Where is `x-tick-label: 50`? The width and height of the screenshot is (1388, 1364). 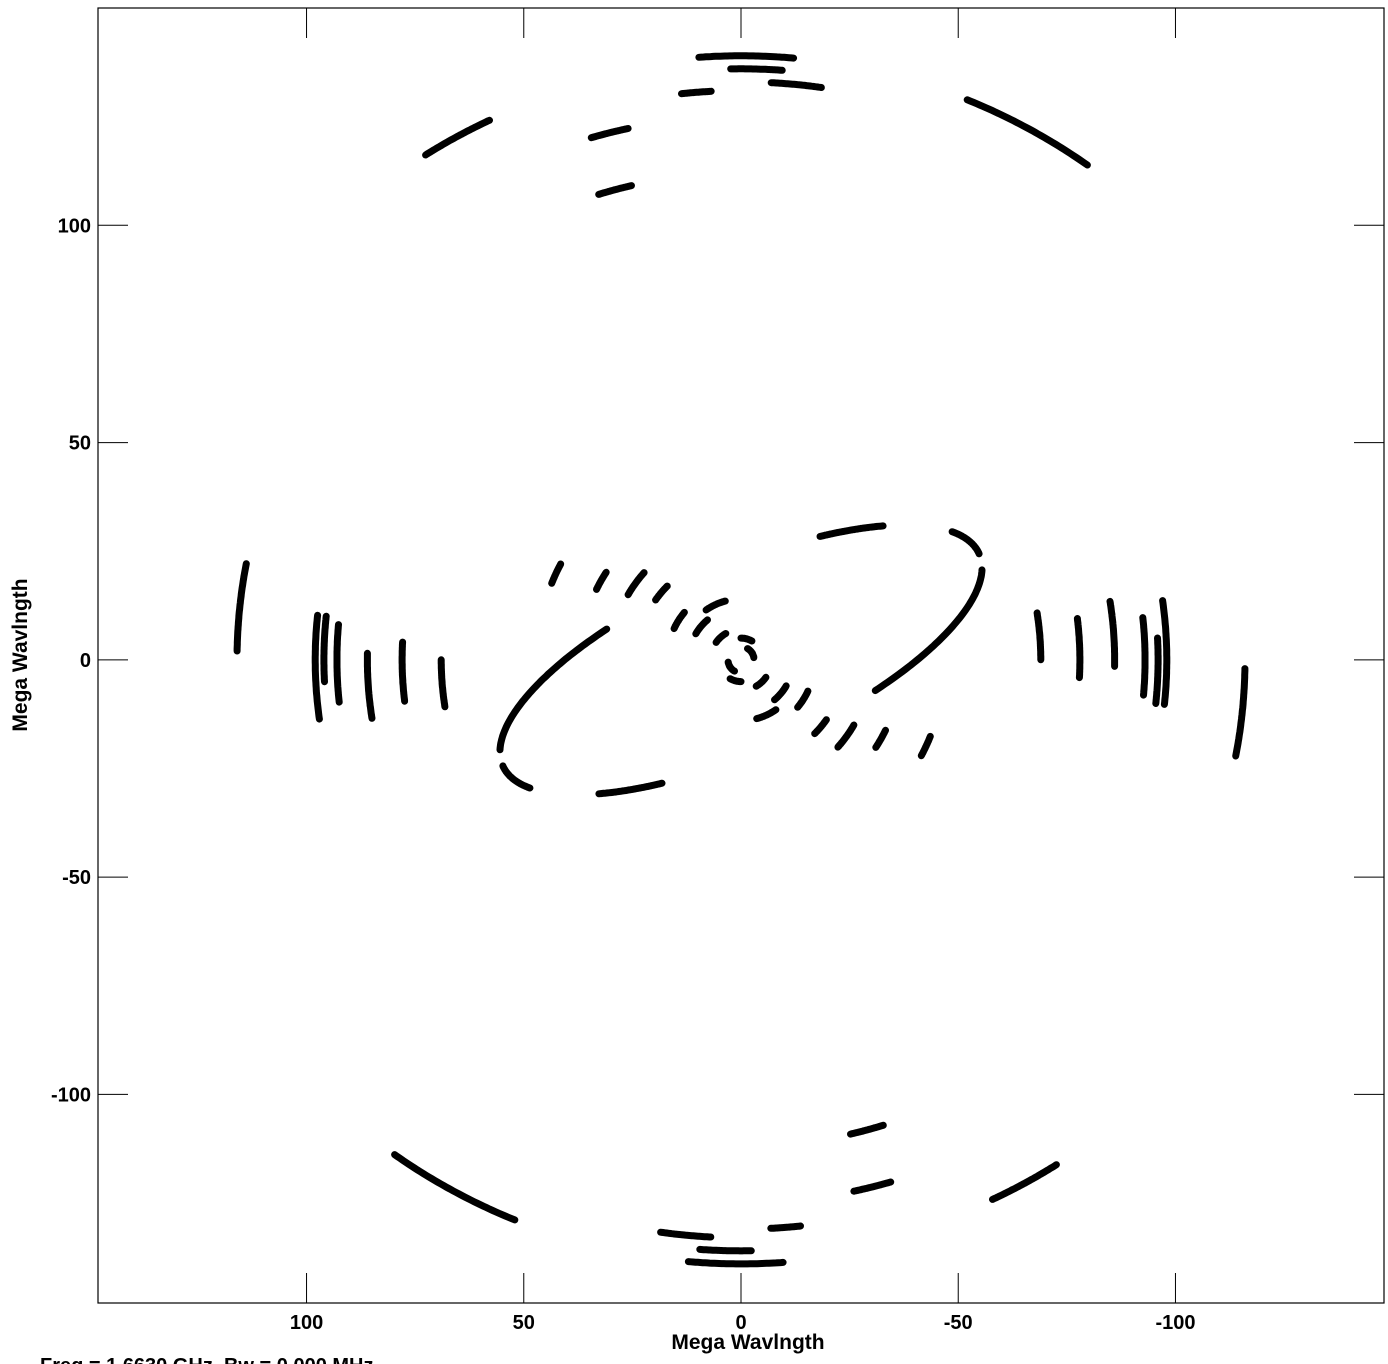
x-tick-label: 50 is located at coordinates (524, 1323).